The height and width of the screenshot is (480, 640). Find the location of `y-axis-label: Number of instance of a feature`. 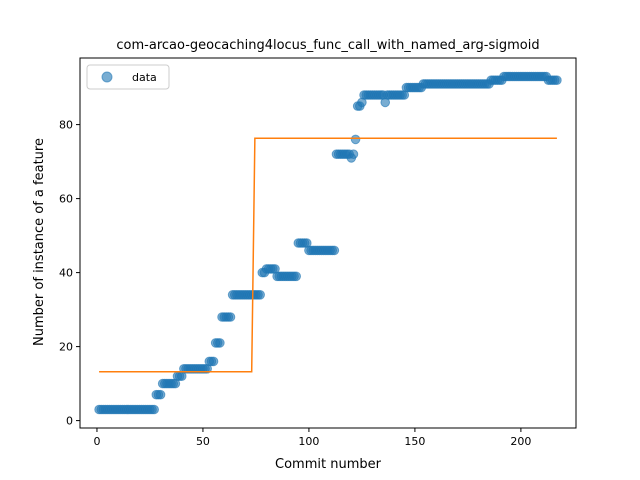

y-axis-label: Number of instance of a feature is located at coordinates (39, 242).